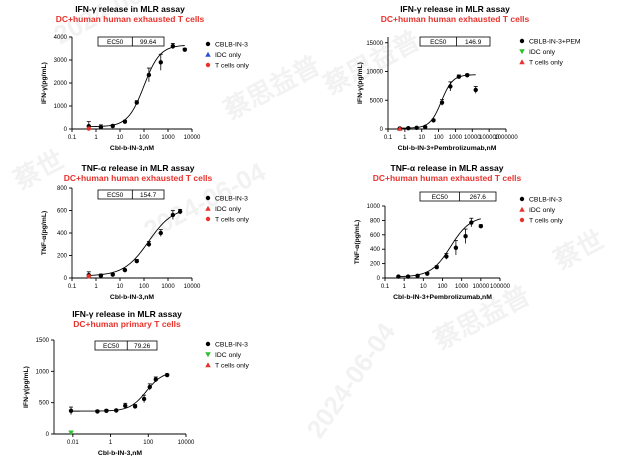 This screenshot has height=471, width=630. I want to click on y-tick-label: 15000, so click(374, 44).